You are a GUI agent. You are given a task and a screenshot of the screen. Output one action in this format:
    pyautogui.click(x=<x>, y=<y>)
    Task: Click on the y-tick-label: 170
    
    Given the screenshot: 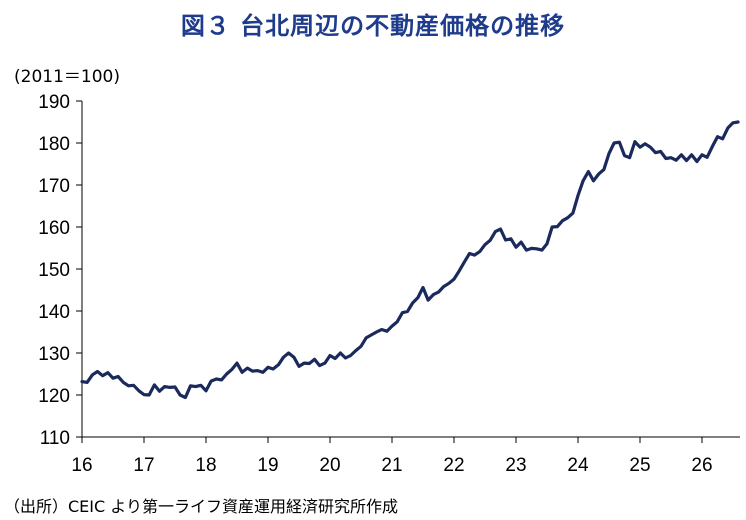 What is the action you would take?
    pyautogui.click(x=54, y=186)
    